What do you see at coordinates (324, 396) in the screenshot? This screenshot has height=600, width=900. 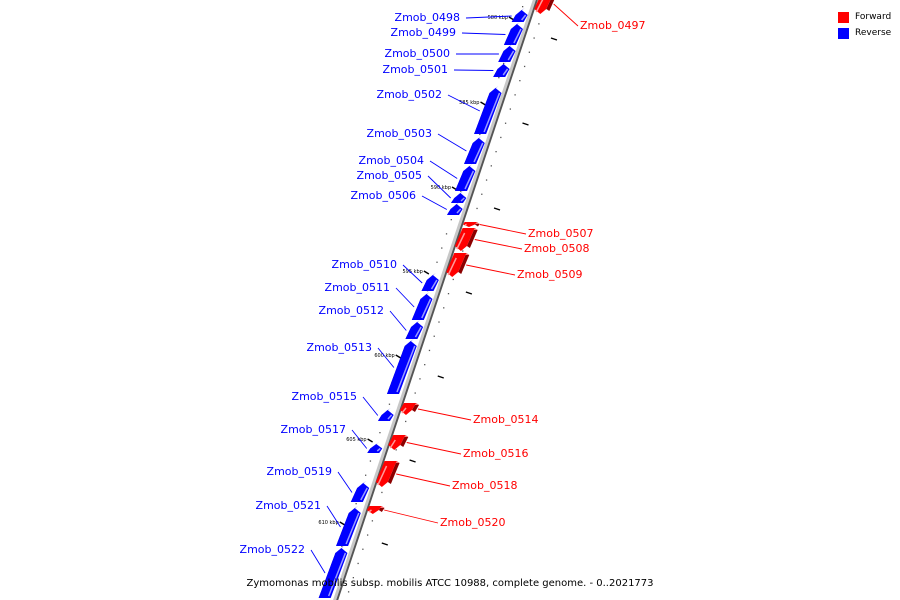 I see `gene-label: Zmob_0515` at bounding box center [324, 396].